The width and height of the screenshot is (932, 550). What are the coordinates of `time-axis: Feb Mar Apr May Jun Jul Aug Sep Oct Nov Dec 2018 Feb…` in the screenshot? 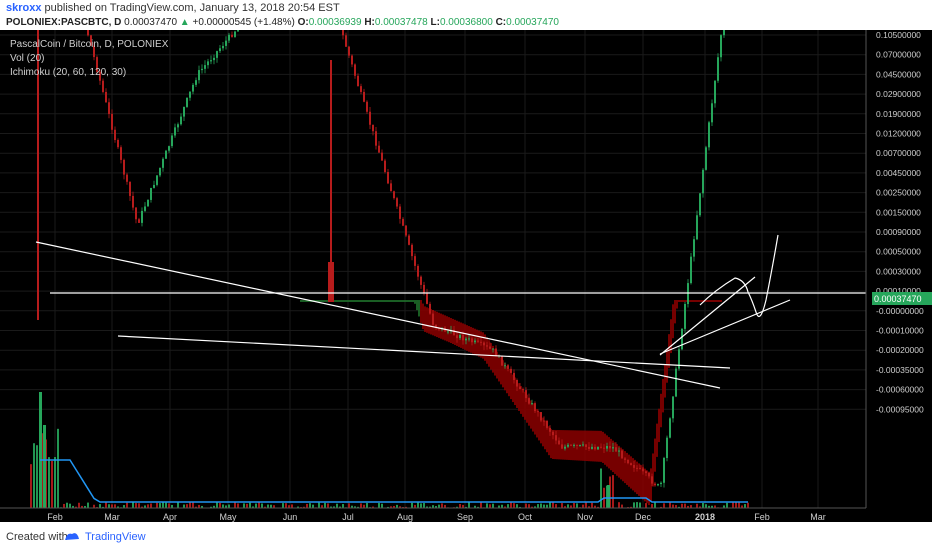 It's located at (433, 514).